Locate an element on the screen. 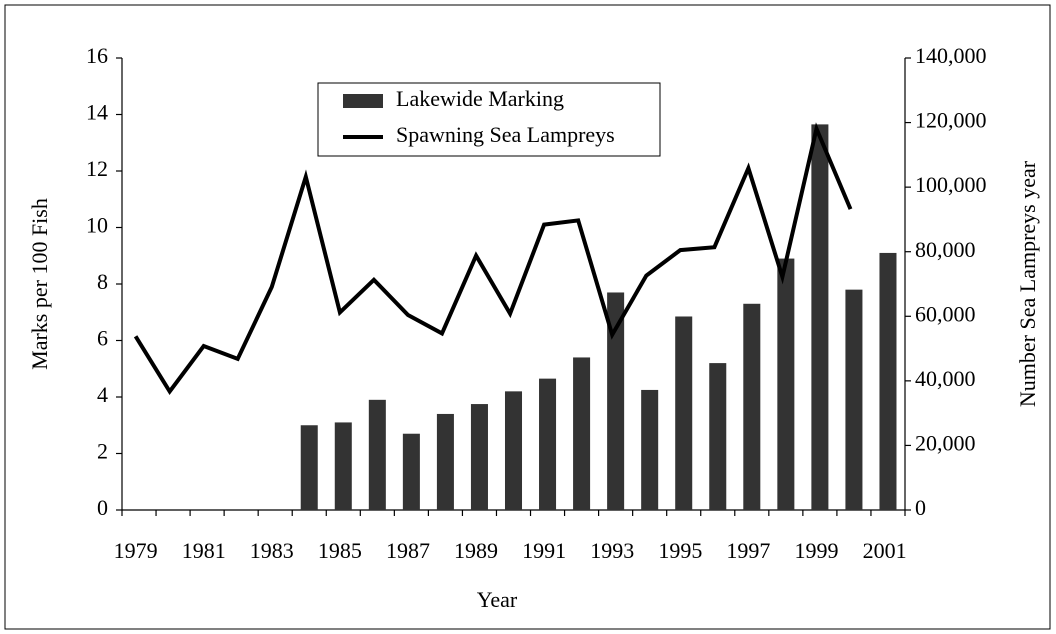 The width and height of the screenshot is (1056, 634). y2-tick-label: 140,000 is located at coordinates (951, 55).